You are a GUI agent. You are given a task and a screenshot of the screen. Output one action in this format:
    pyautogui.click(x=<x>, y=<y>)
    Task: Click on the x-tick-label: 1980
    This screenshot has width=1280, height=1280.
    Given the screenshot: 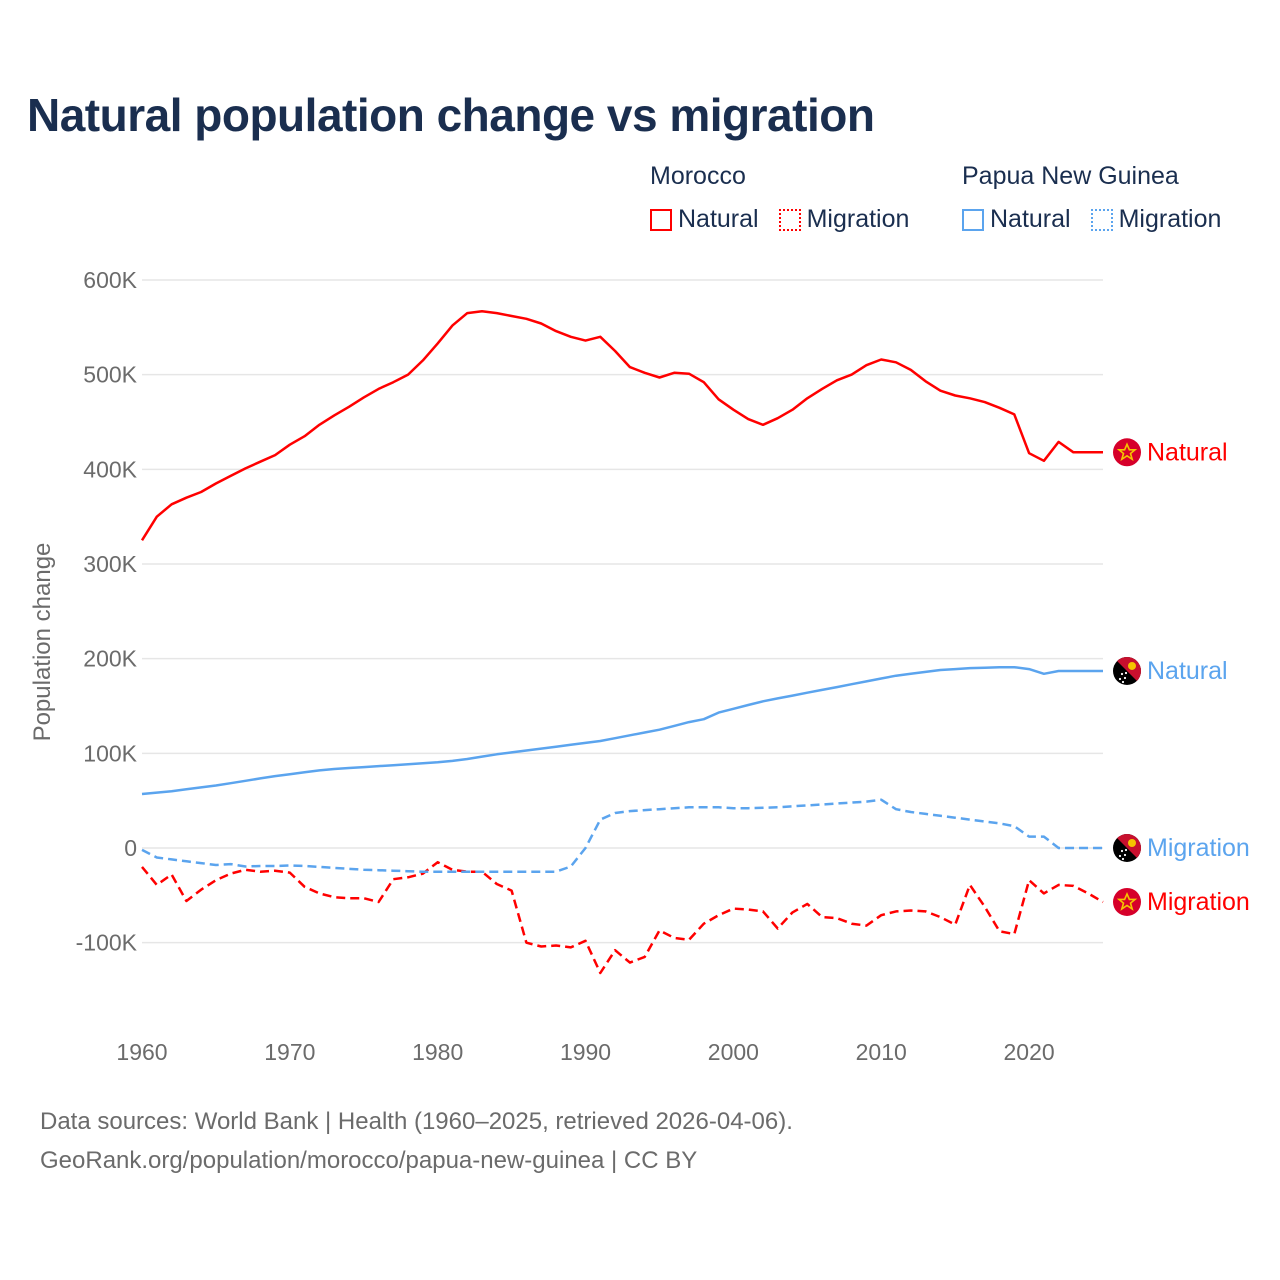 What is the action you would take?
    pyautogui.click(x=437, y=1052)
    